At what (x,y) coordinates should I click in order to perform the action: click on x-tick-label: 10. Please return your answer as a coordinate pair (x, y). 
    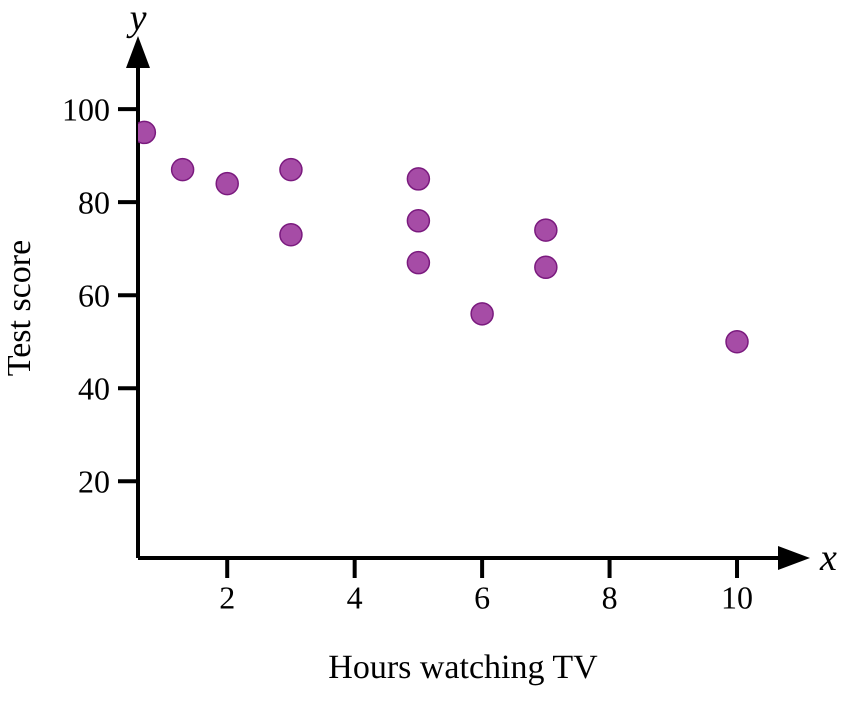
    Looking at the image, I should click on (737, 598).